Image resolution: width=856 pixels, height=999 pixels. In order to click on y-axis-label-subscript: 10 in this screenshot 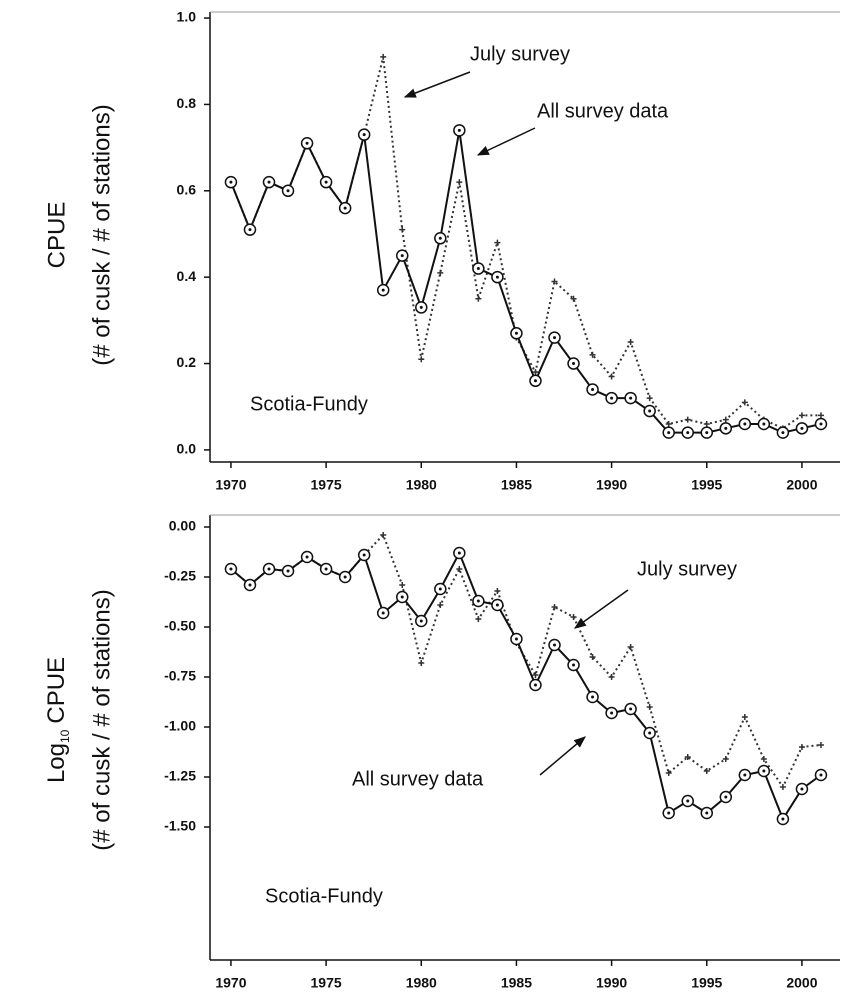, I will do `click(65, 736)`.